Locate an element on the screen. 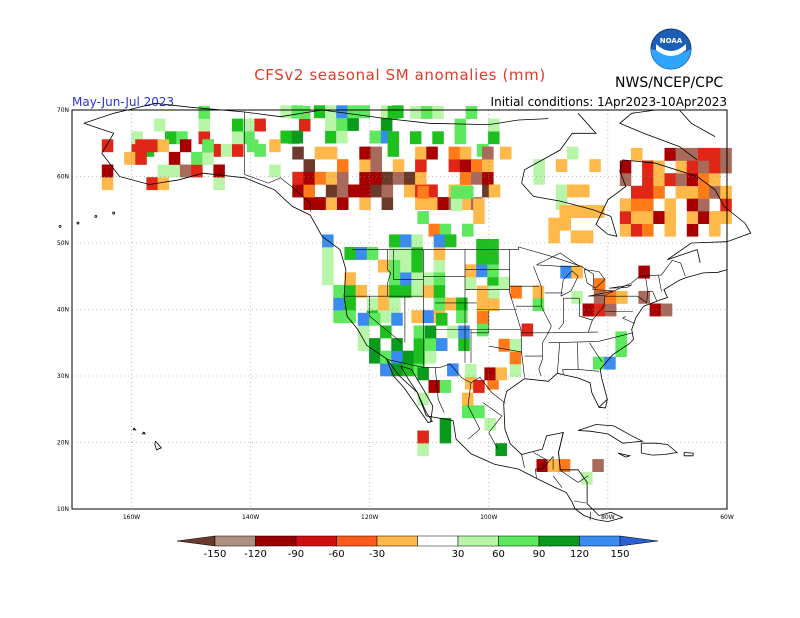 The height and width of the screenshot is (618, 800). colorbar: -150 -120 -90 -60 -30 30 60 90 120 150 is located at coordinates (417, 547).